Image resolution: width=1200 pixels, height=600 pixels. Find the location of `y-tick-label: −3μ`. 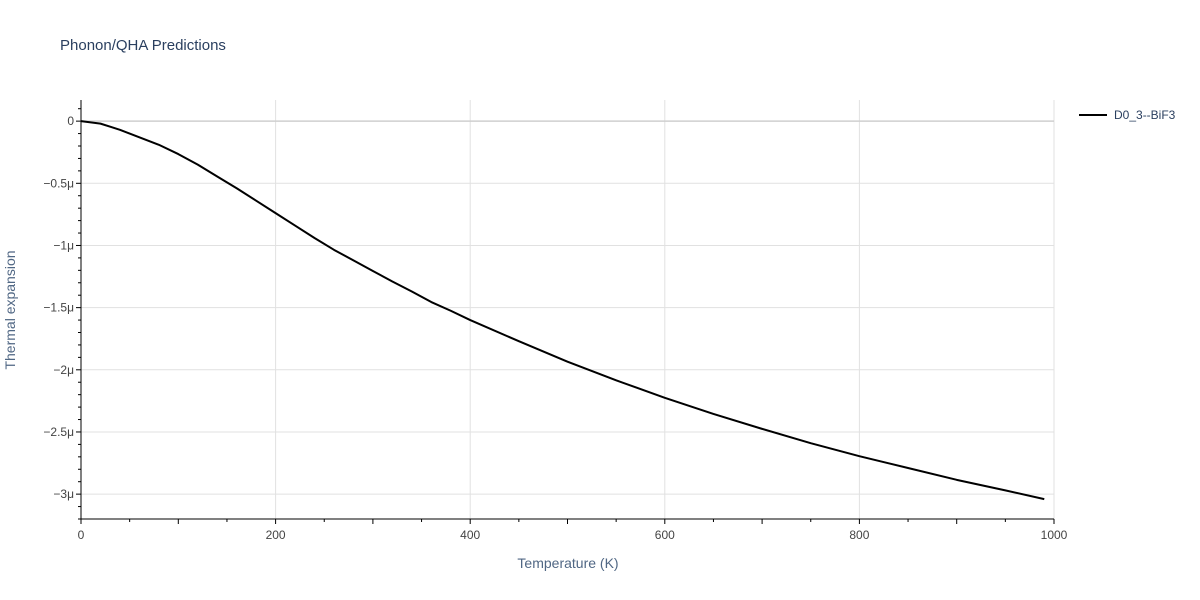

y-tick-label: −3μ is located at coordinates (63, 494).